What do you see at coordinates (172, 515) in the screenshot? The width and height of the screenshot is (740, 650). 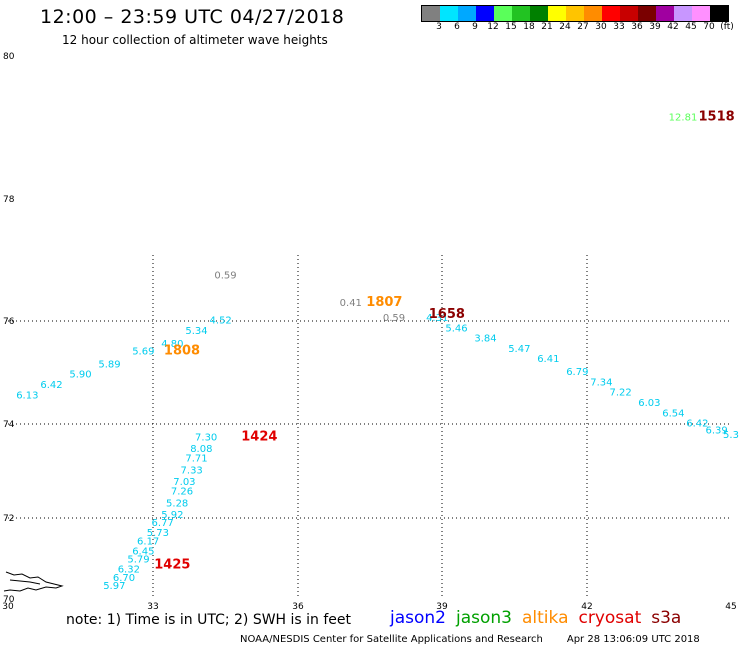 I see `wave-height-value: 5.92` at bounding box center [172, 515].